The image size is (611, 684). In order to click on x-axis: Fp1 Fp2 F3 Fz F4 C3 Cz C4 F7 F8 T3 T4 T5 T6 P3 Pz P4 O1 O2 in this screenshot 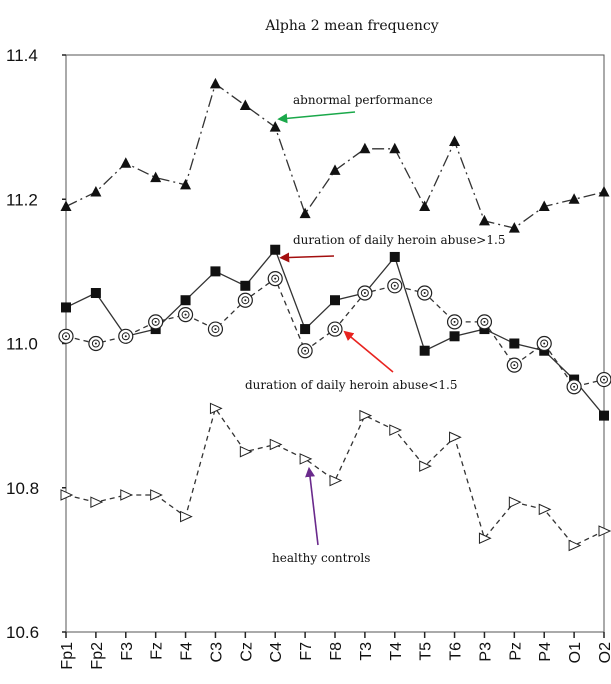, I will do `click(335, 651)`.